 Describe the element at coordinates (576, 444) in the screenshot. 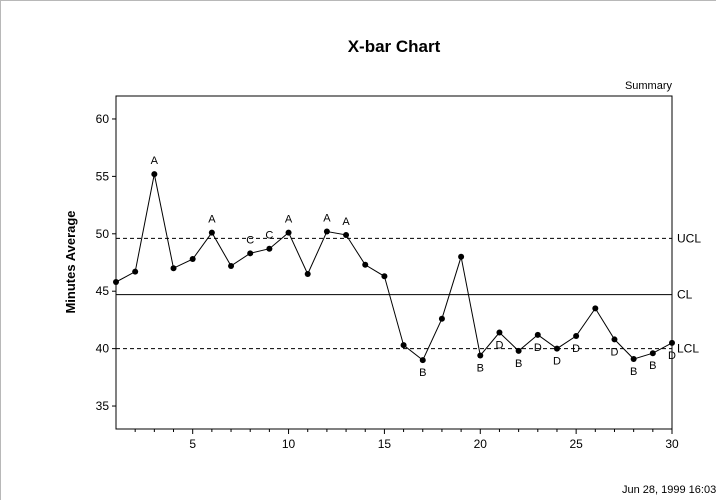

I see `x-tick-label: 25` at that location.